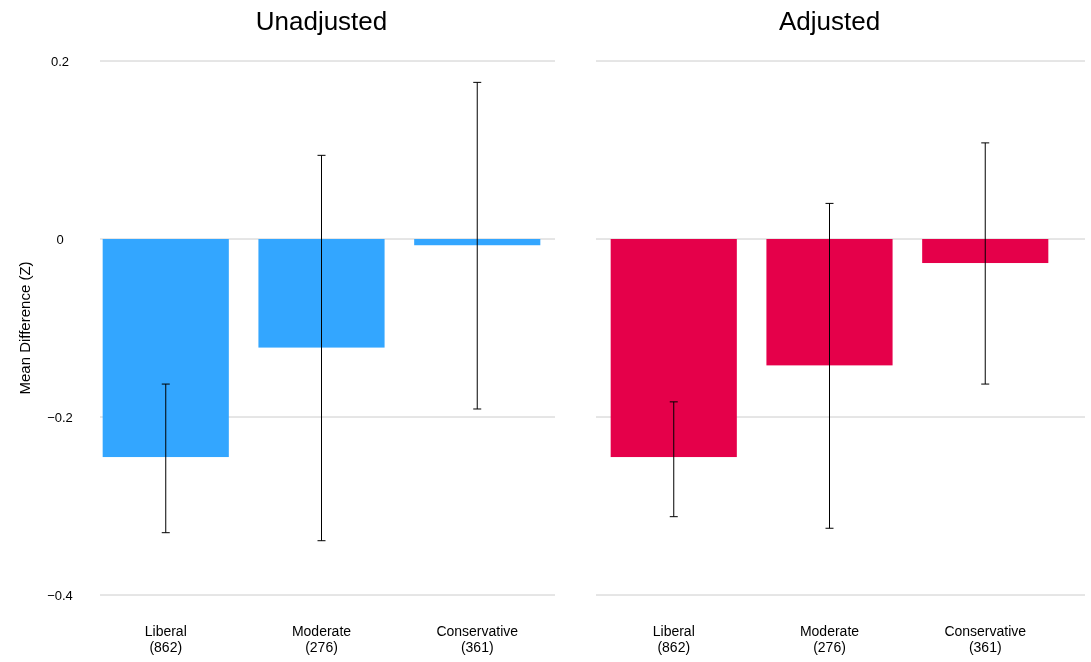 Image resolution: width=1091 pixels, height=662 pixels. I want to click on y-tick-label: 0, so click(60, 239).